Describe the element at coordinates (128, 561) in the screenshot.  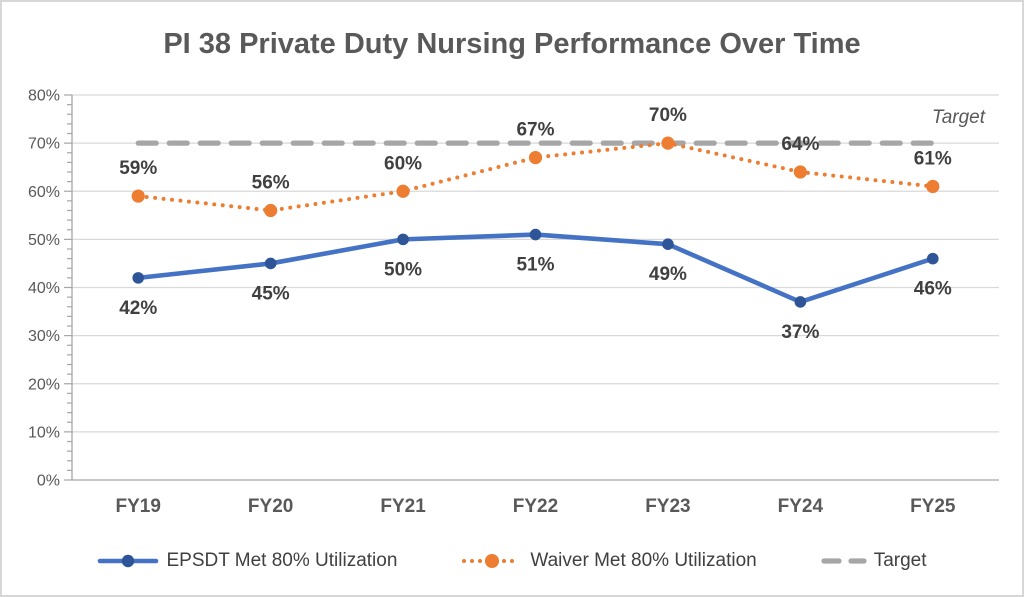
I see `legend-sample-solid-icon` at that location.